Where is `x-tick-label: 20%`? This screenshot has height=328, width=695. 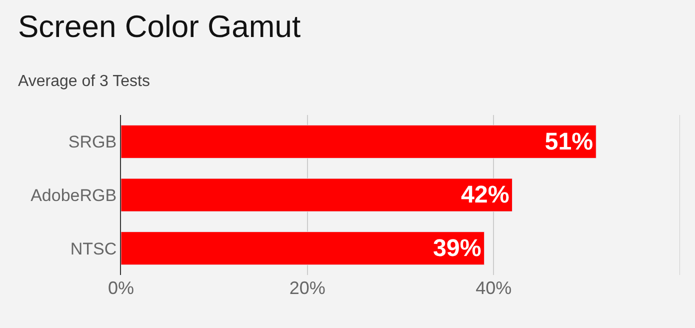 x-tick-label: 20% is located at coordinates (307, 288).